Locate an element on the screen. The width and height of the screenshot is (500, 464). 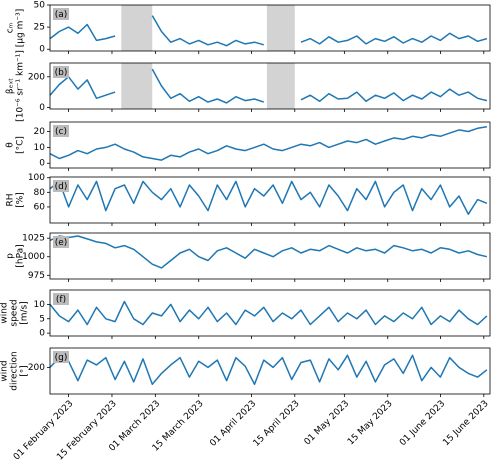
panel-label: (c) is located at coordinates (61, 132).